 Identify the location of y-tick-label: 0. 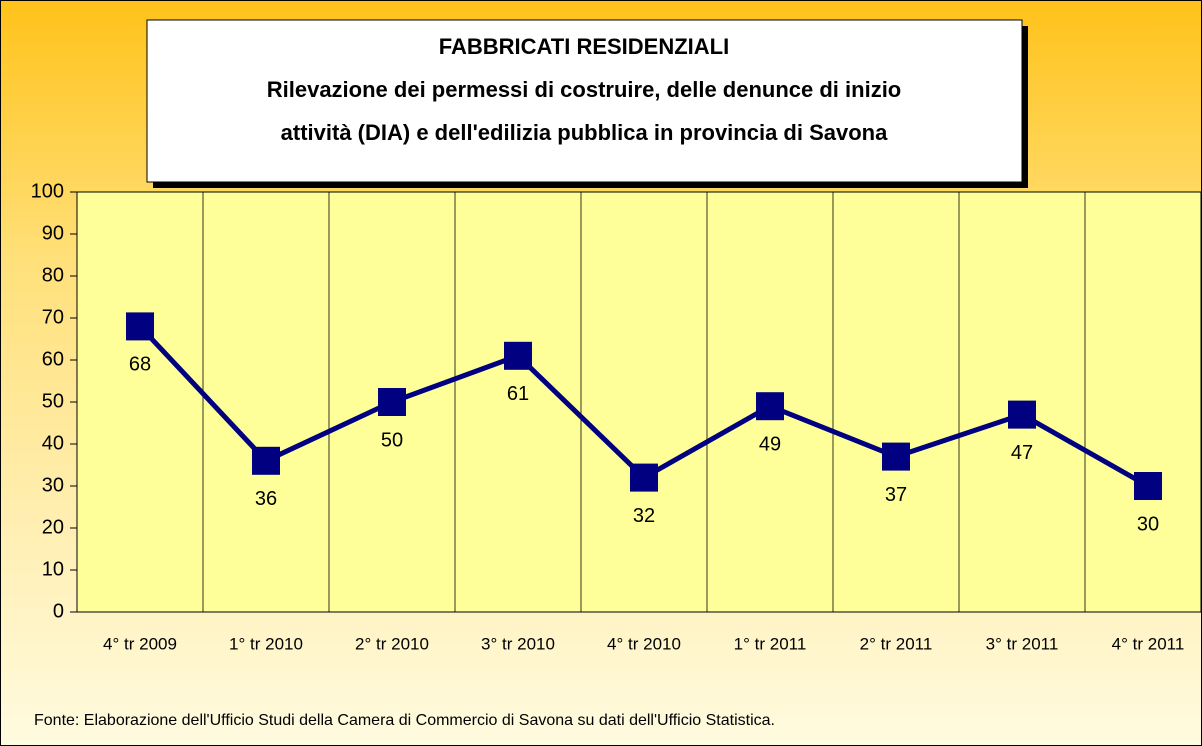
(58, 611).